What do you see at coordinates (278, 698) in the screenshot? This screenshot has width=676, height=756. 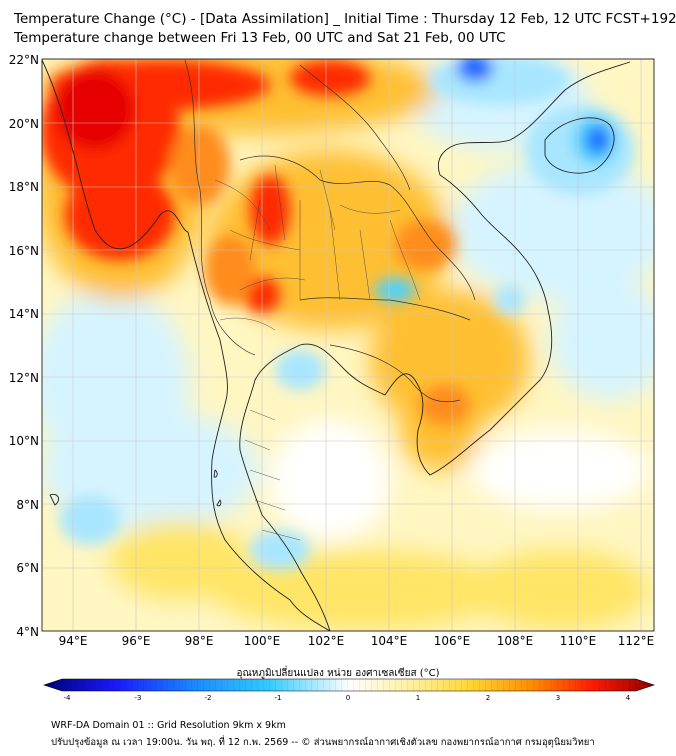 I see `colorbar-tick: -1` at bounding box center [278, 698].